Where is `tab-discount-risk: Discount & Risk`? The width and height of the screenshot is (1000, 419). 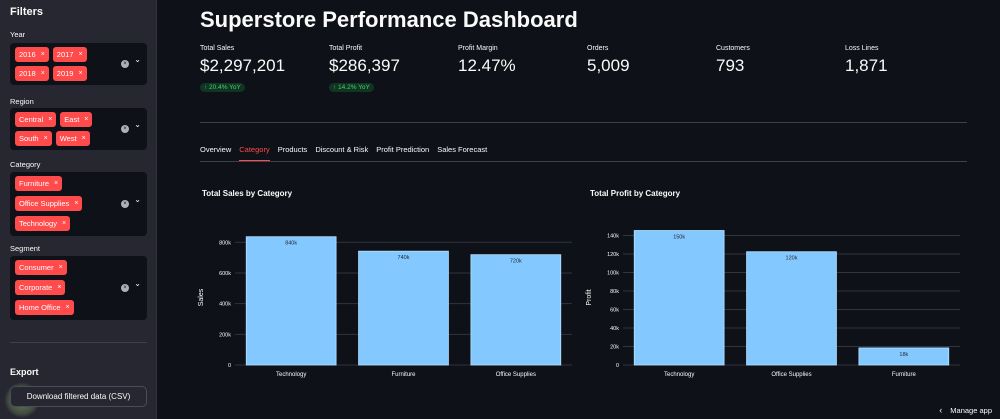 tab-discount-risk: Discount & Risk is located at coordinates (342, 149).